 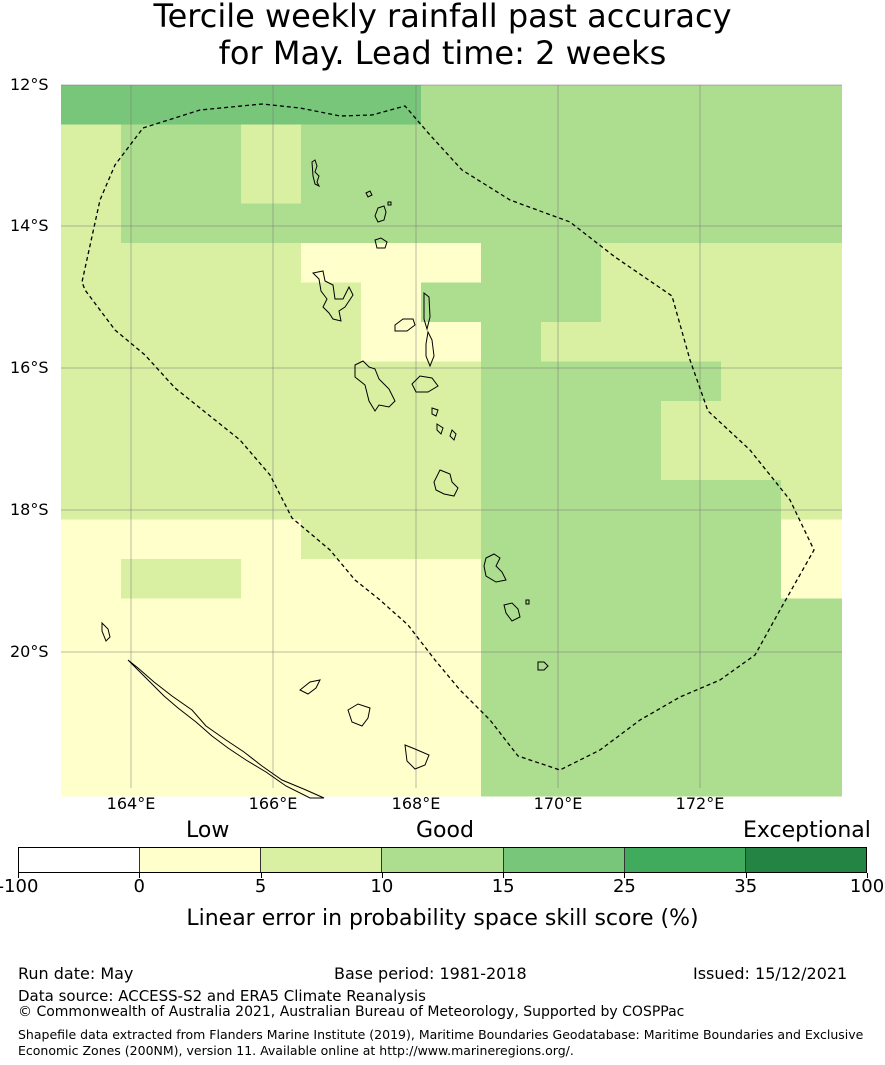 What do you see at coordinates (29, 84) in the screenshot?
I see `lat-label-12s: 12°S` at bounding box center [29, 84].